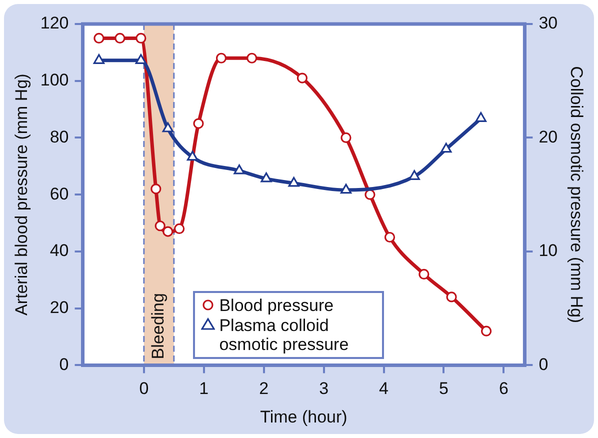 This screenshot has width=598, height=438. Describe the element at coordinates (548, 250) in the screenshot. I see `y2-tick-label: 10` at that location.